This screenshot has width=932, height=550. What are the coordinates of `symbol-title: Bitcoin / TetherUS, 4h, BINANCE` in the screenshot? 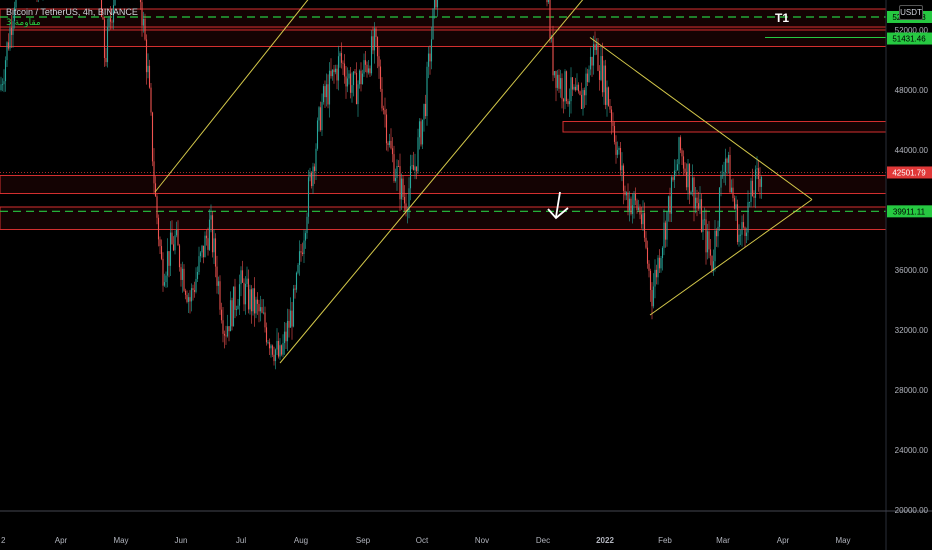 It's located at (72, 12).